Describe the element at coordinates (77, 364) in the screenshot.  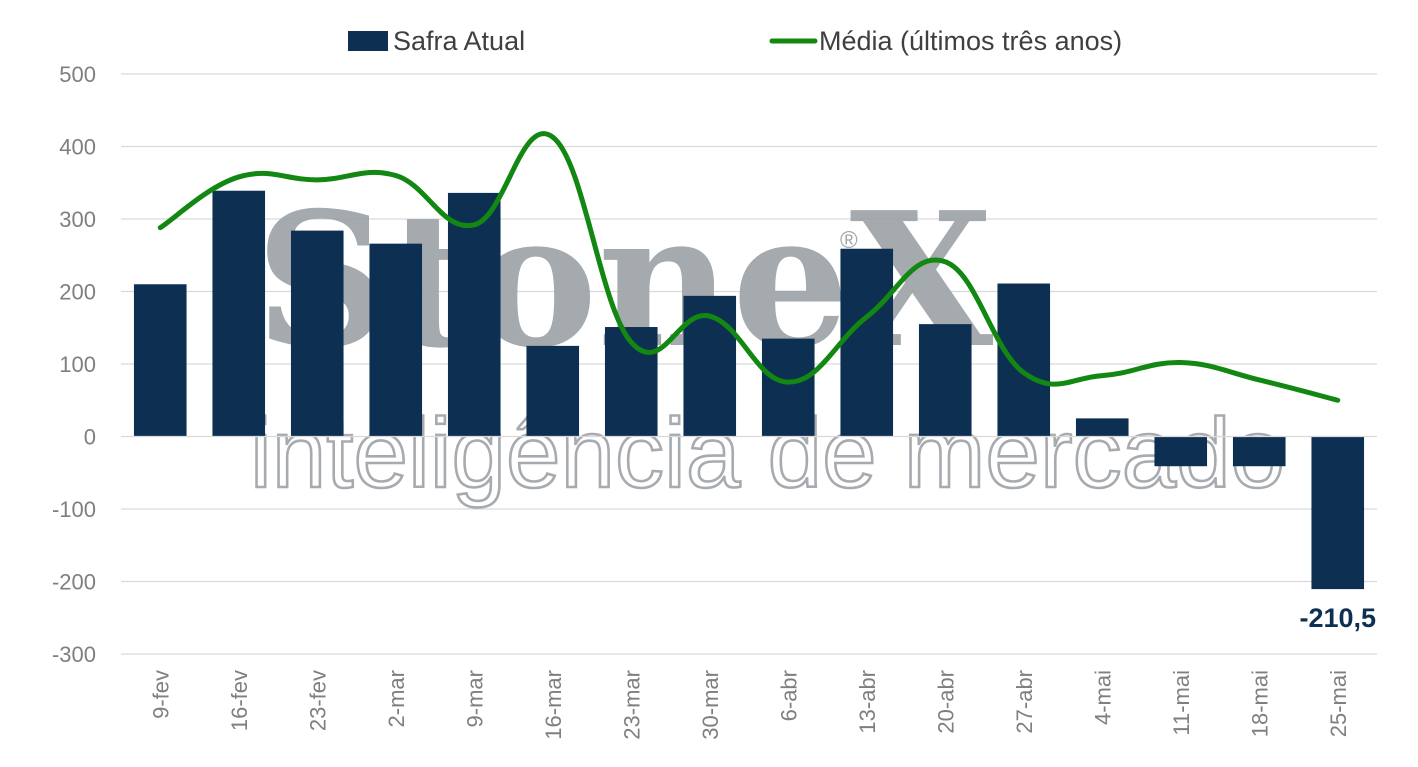
I see `y-tick-label: 100` at that location.